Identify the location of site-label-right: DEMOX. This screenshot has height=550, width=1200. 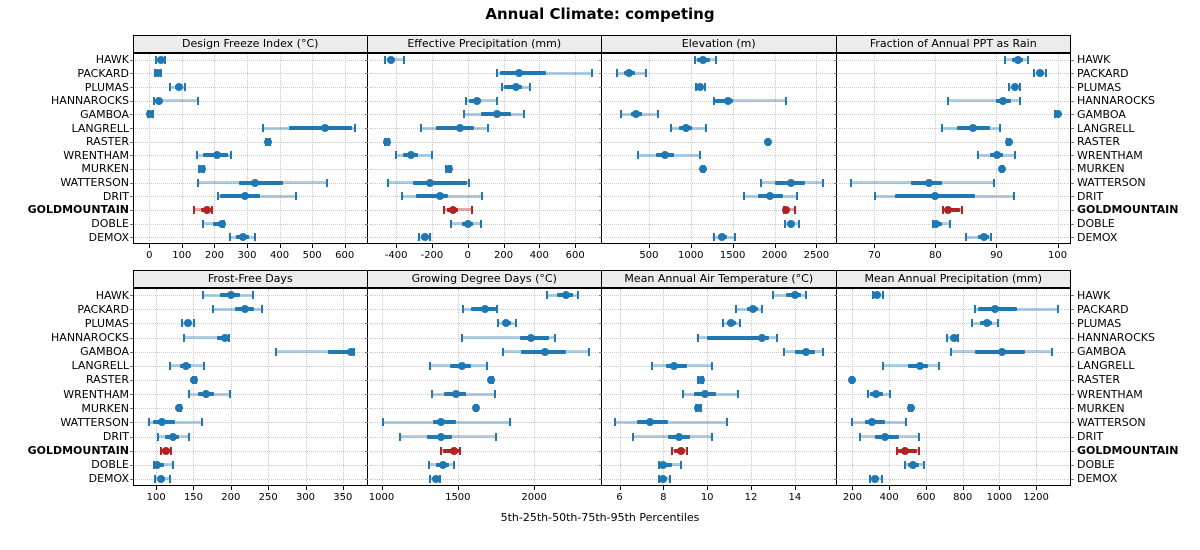
(1097, 237).